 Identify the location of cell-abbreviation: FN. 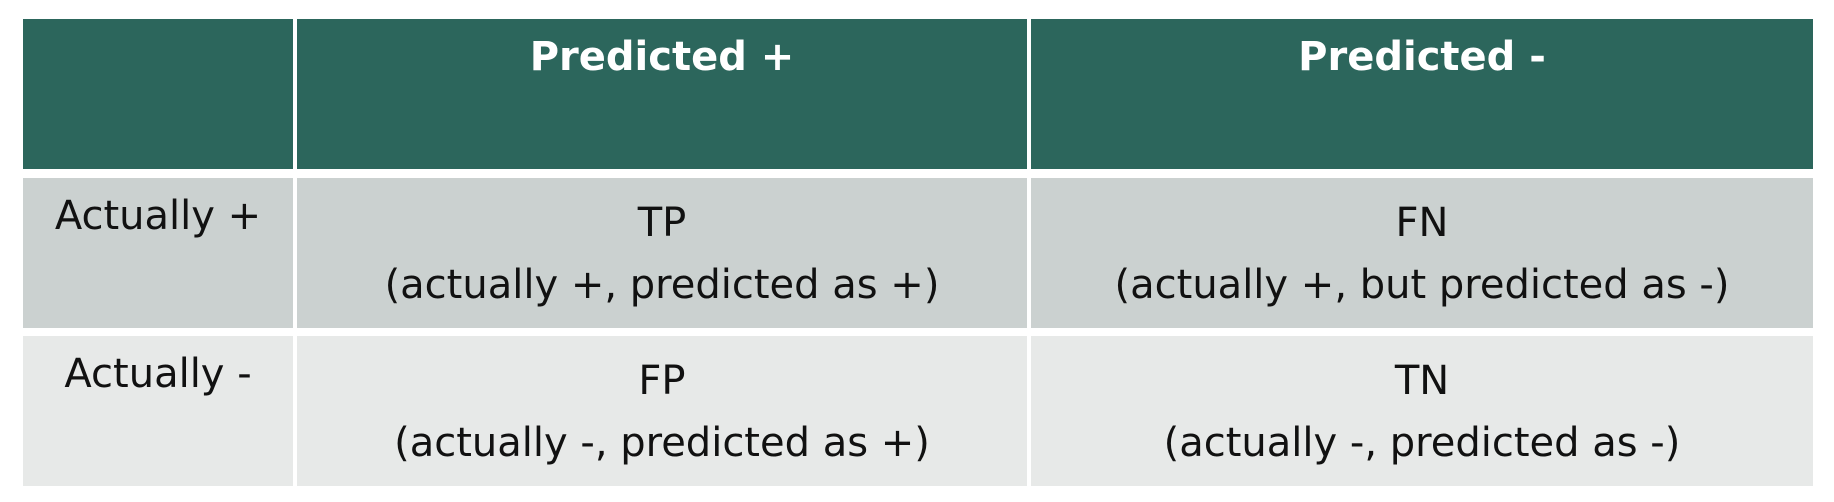
(1422, 222).